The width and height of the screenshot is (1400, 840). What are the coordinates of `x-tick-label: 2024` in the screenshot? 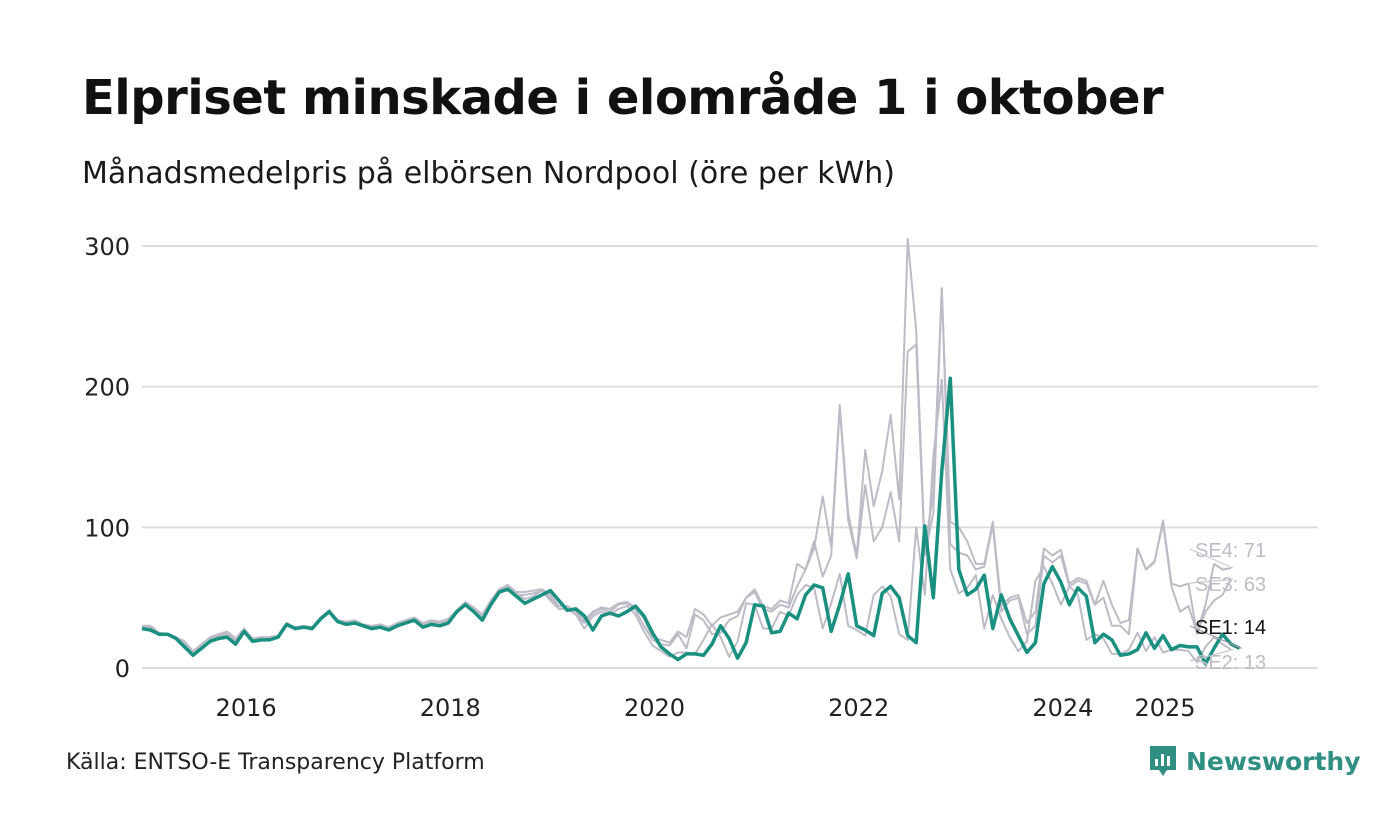 It's located at (1062, 708).